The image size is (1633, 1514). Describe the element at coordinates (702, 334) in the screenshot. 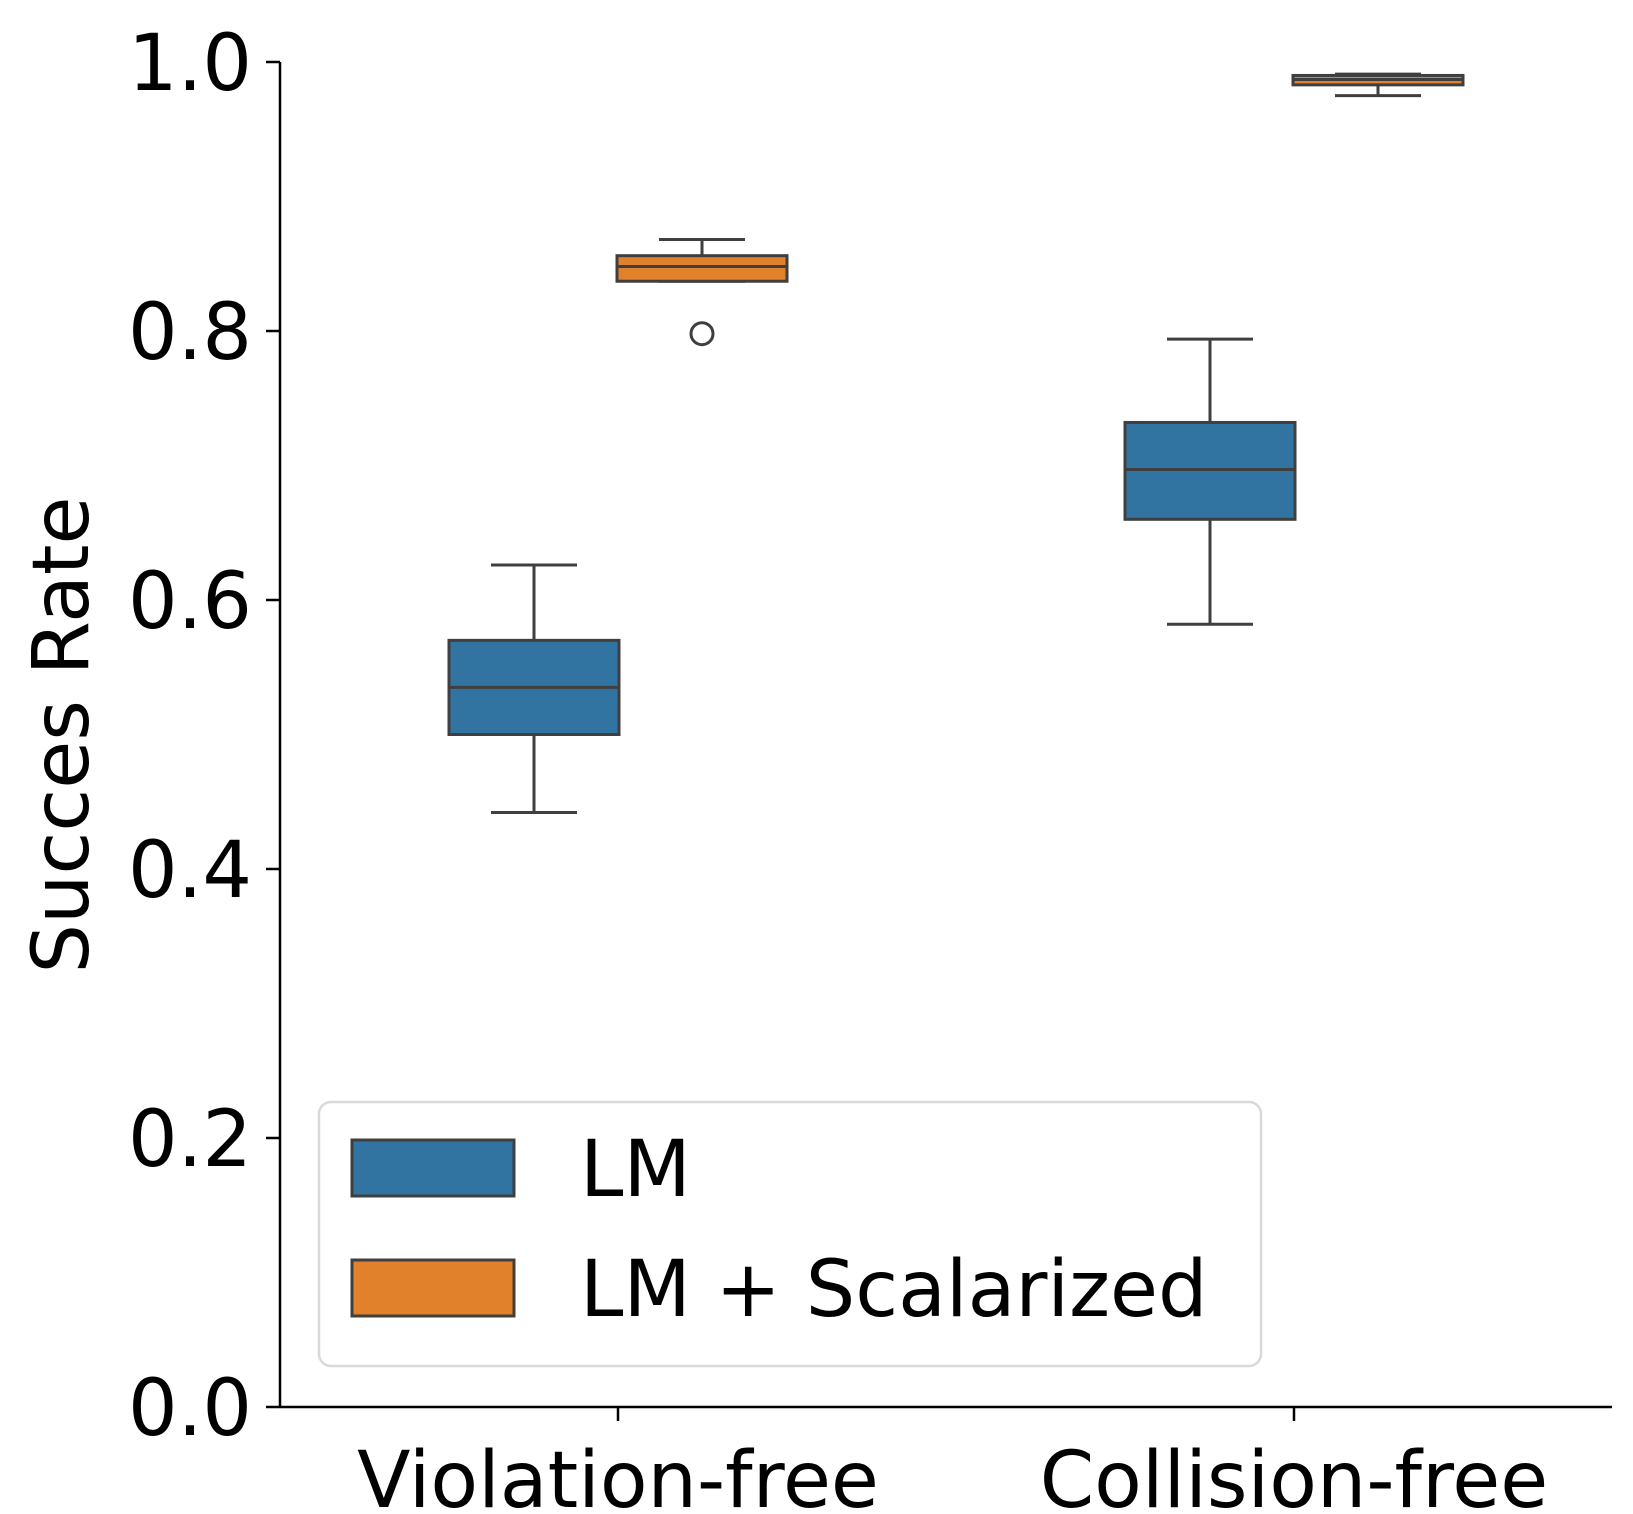

I see `outlier-point` at that location.